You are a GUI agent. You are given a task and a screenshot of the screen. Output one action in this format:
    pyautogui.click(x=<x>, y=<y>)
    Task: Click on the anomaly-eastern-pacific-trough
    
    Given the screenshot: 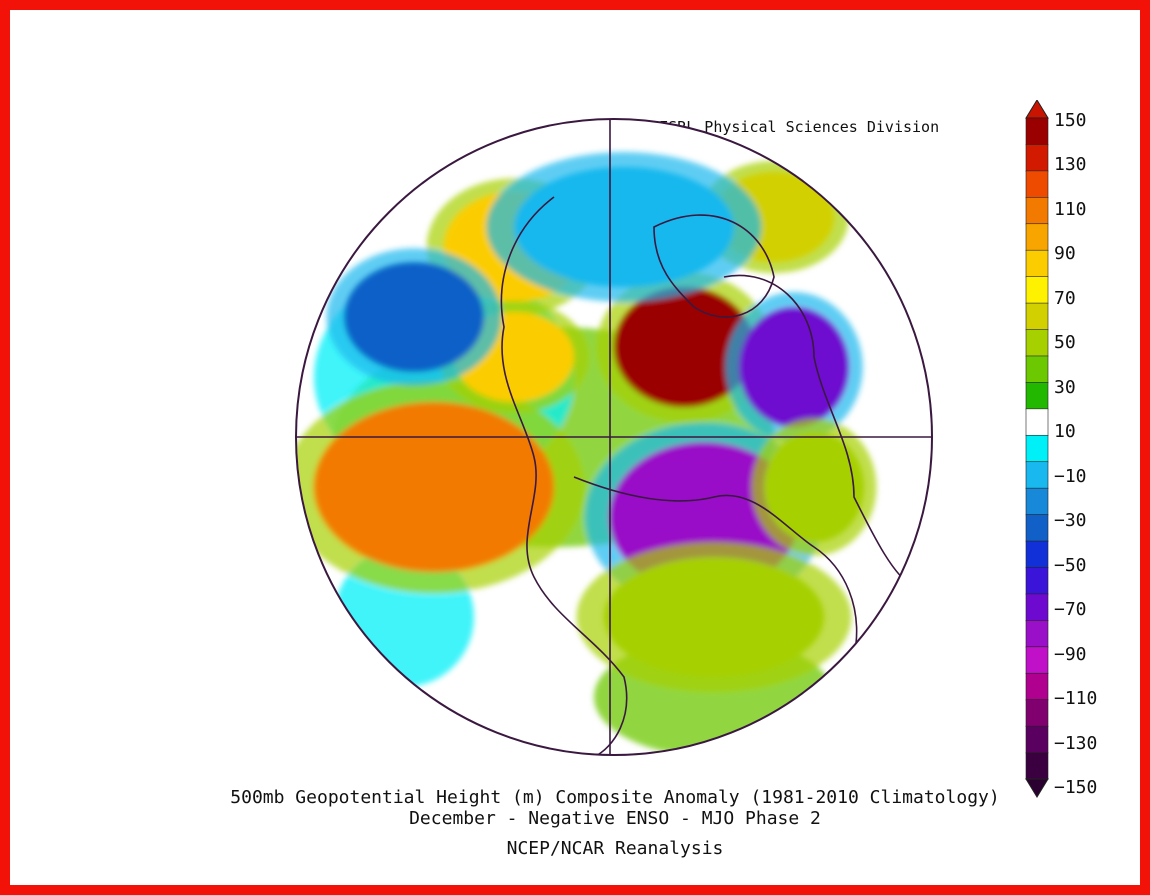 What is the action you would take?
    pyautogui.click(x=624, y=227)
    